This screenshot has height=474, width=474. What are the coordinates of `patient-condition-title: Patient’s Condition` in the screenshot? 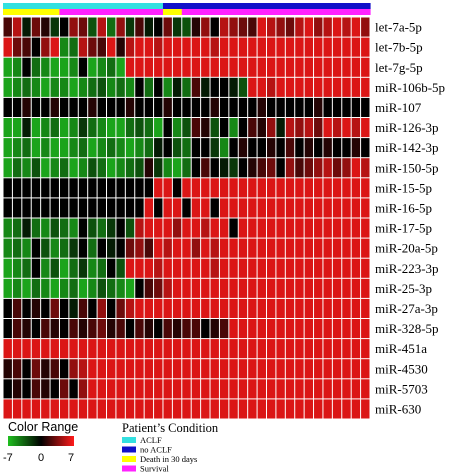 It's located at (170, 428).